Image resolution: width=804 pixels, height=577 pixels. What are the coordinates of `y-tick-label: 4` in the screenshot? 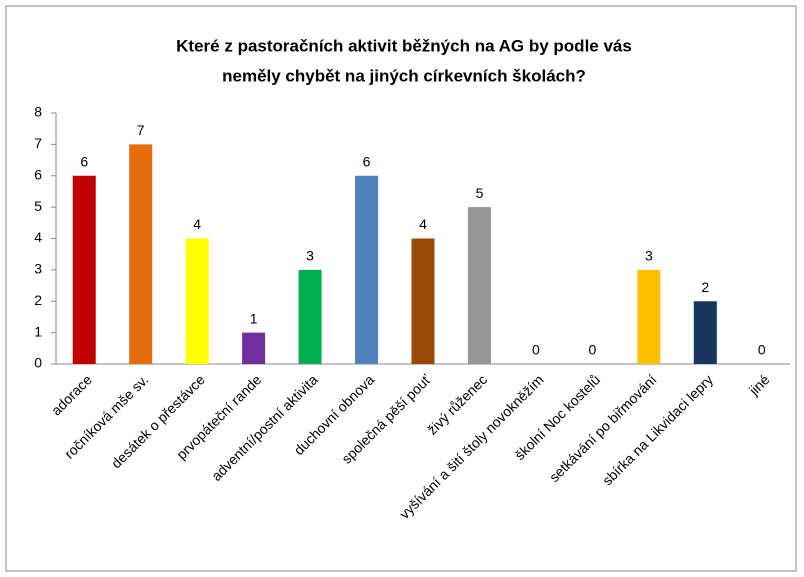 It's located at (38, 237).